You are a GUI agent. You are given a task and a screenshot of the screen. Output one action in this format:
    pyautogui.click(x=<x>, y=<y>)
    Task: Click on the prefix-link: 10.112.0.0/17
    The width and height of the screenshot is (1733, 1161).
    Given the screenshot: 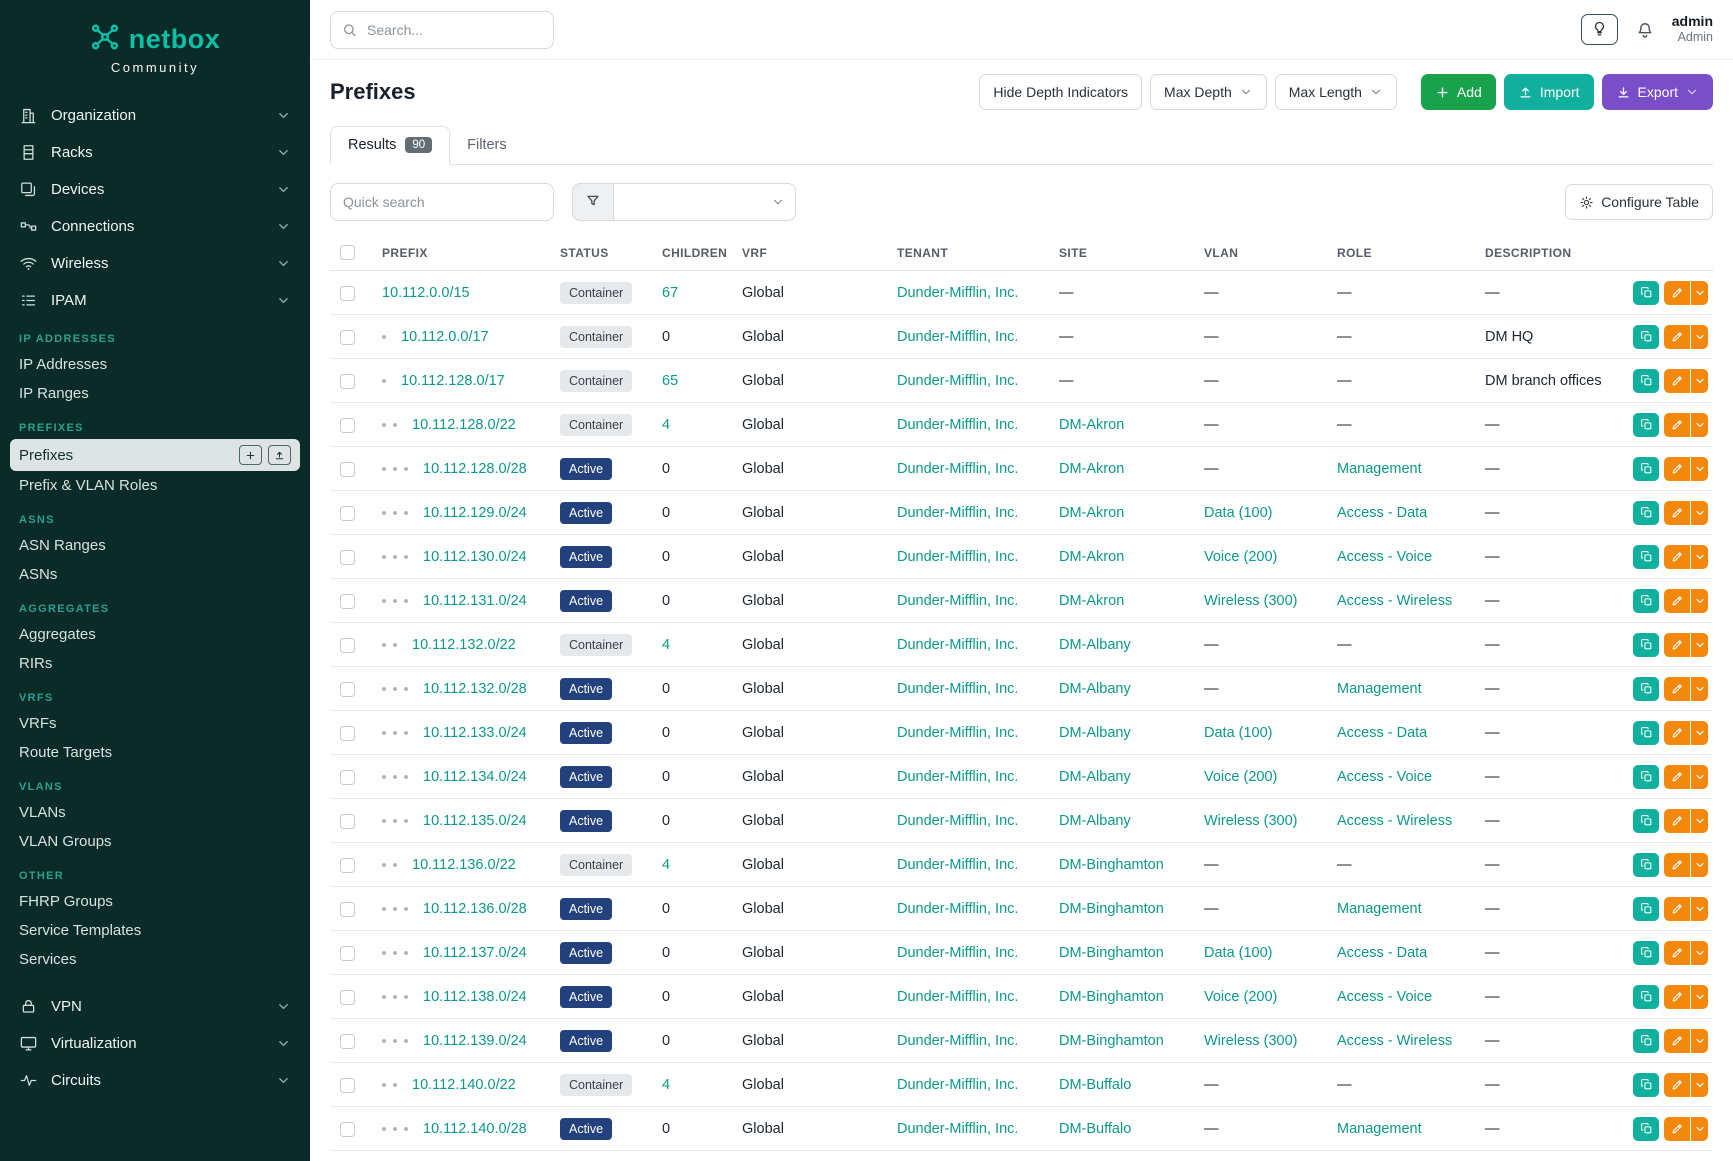 What is the action you would take?
    pyautogui.click(x=445, y=336)
    